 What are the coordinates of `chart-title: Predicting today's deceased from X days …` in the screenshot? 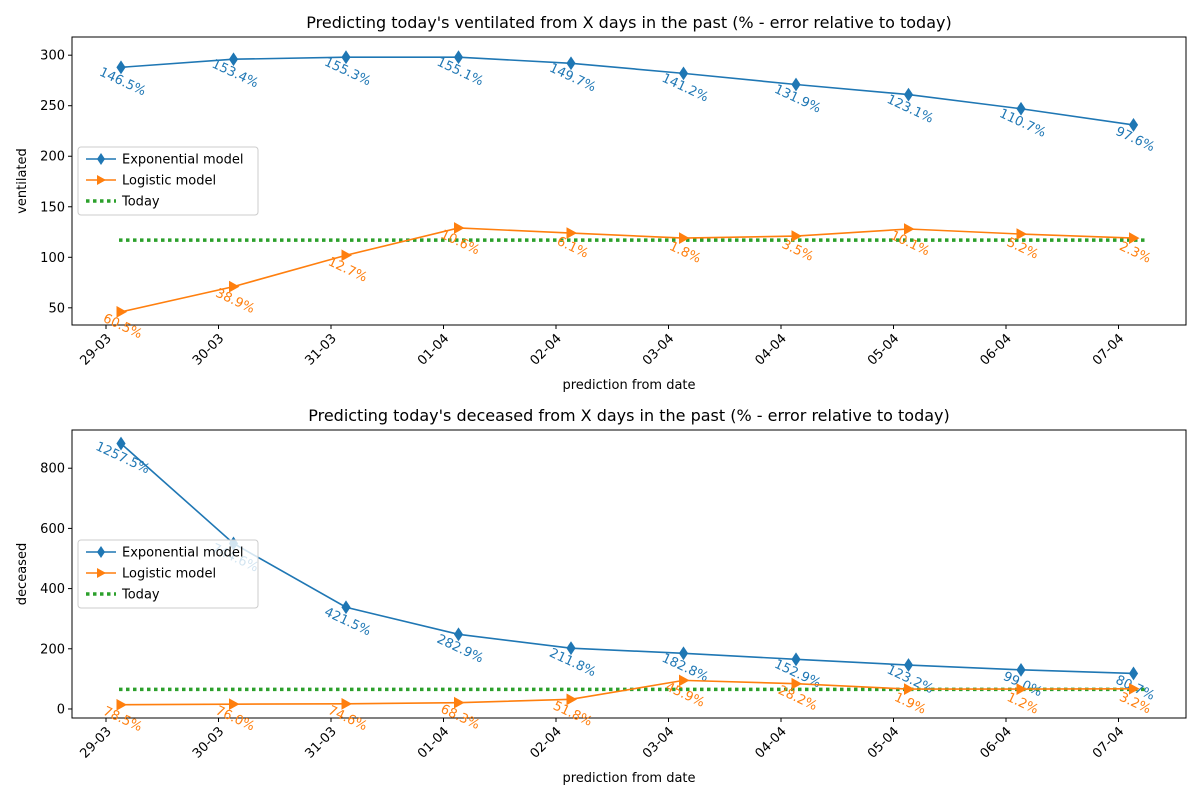 It's located at (629, 415).